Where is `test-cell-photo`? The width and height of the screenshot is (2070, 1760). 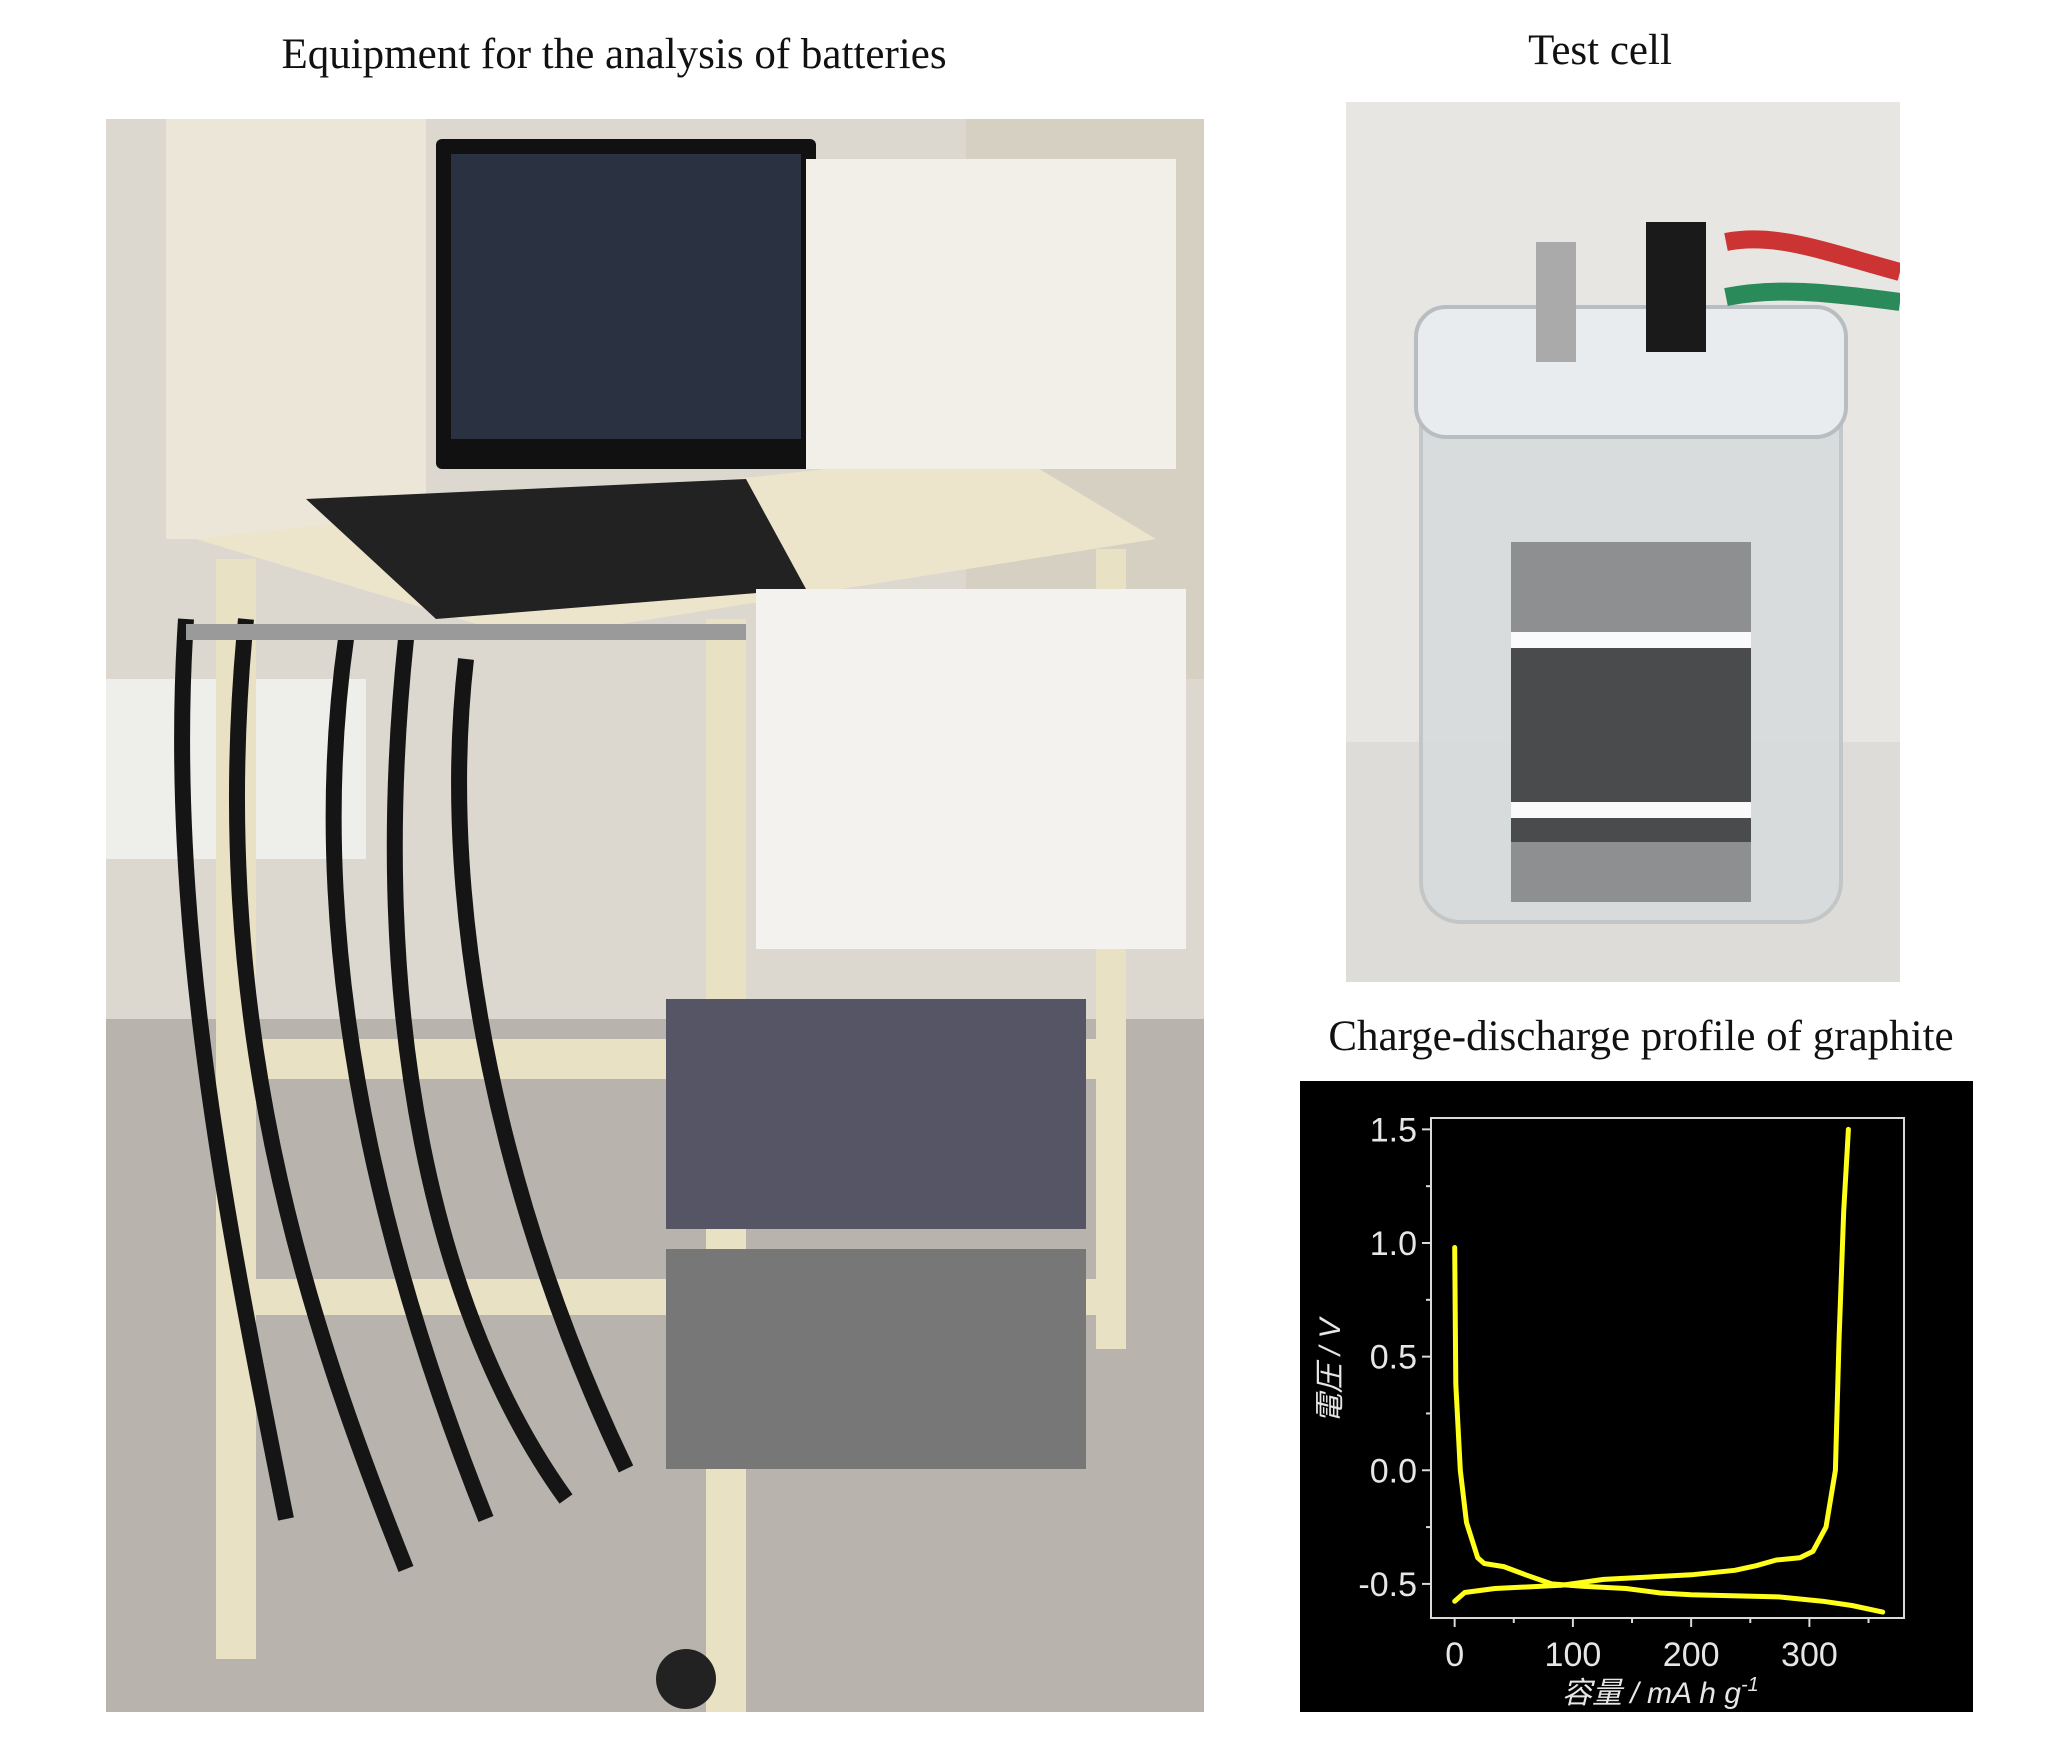 test-cell-photo is located at coordinates (1623, 542).